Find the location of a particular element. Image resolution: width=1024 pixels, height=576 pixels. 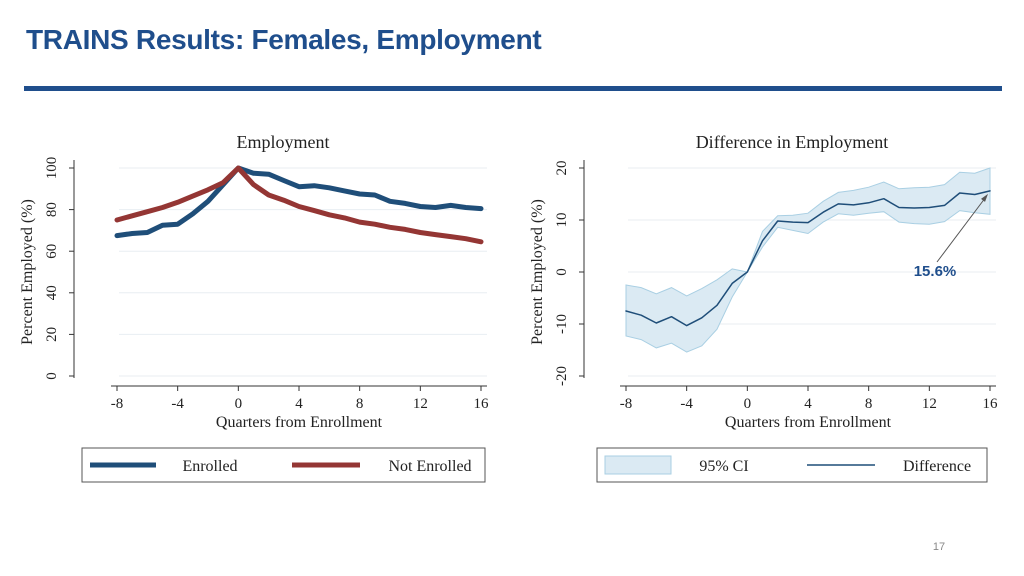

y-tick-label: -20 is located at coordinates (562, 376).